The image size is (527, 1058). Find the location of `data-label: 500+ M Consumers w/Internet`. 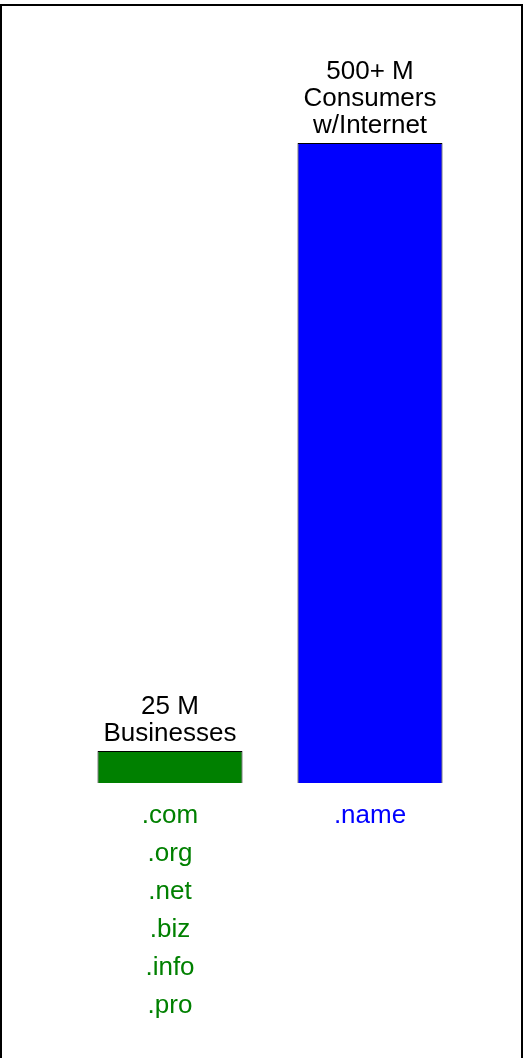

data-label: 500+ M Consumers w/Internet is located at coordinates (370, 97).